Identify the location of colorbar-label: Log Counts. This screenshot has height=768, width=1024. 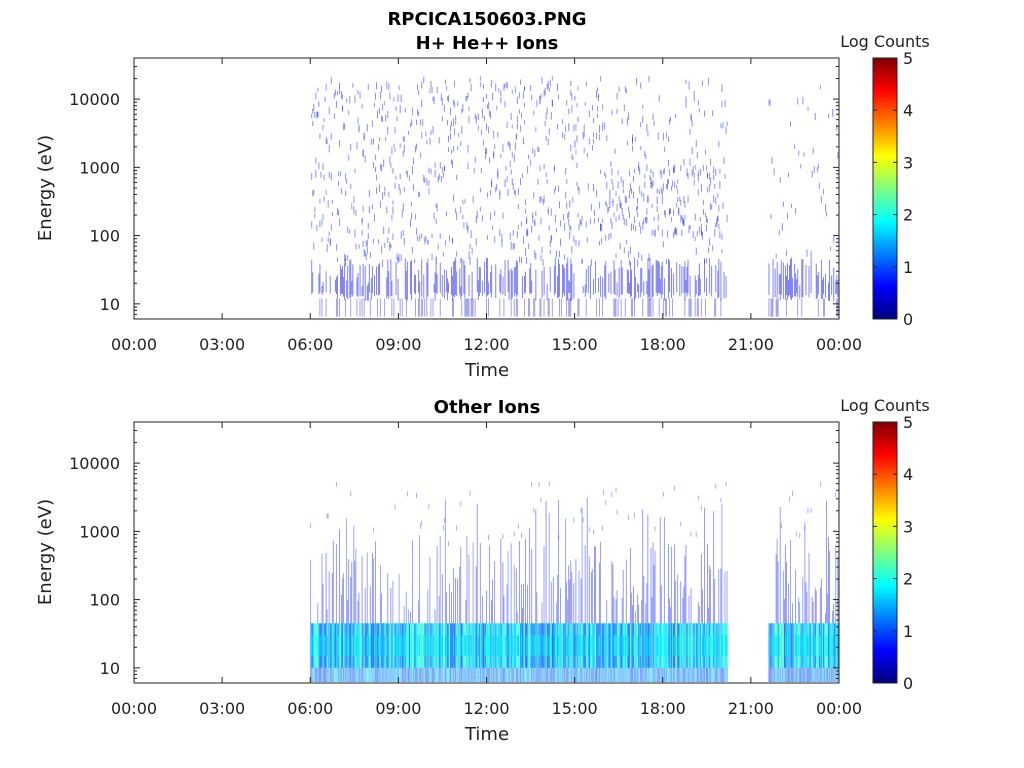
(885, 405).